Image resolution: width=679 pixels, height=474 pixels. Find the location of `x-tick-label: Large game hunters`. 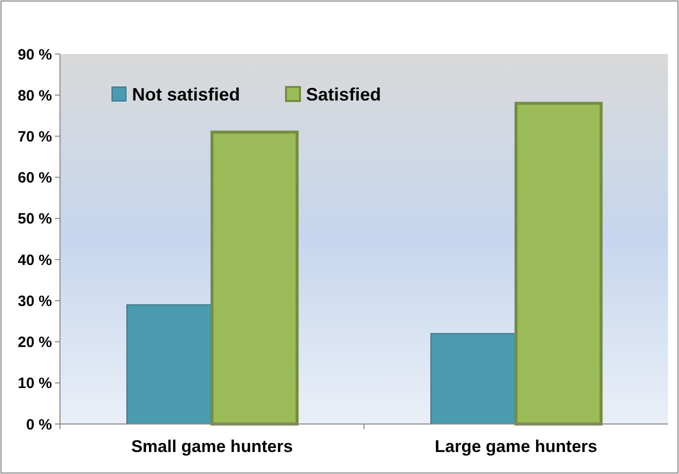

x-tick-label: Large game hunters is located at coordinates (516, 446).